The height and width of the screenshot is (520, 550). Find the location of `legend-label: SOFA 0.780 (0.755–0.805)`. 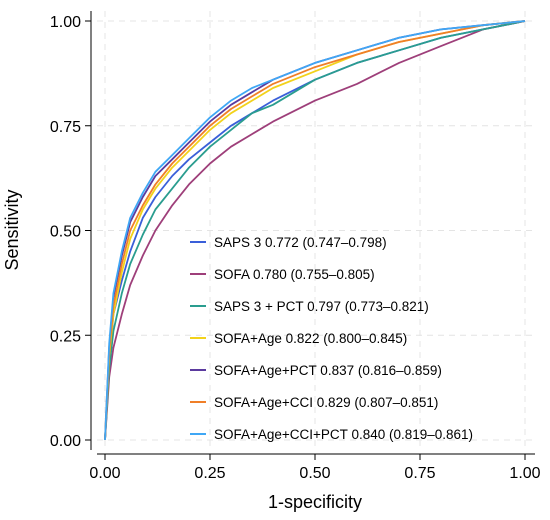

legend-label: SOFA 0.780 (0.755–0.805) is located at coordinates (294, 274).